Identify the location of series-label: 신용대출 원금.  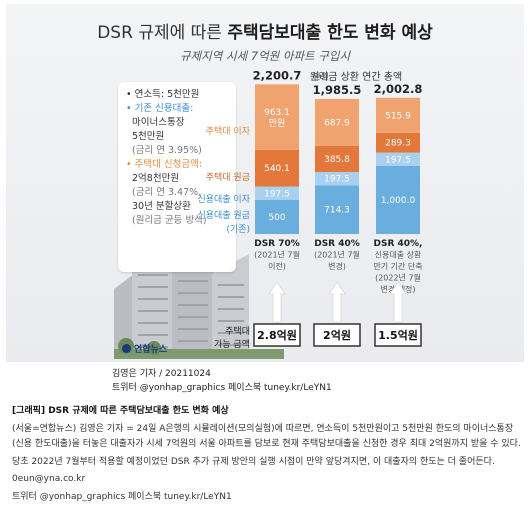
(223, 215).